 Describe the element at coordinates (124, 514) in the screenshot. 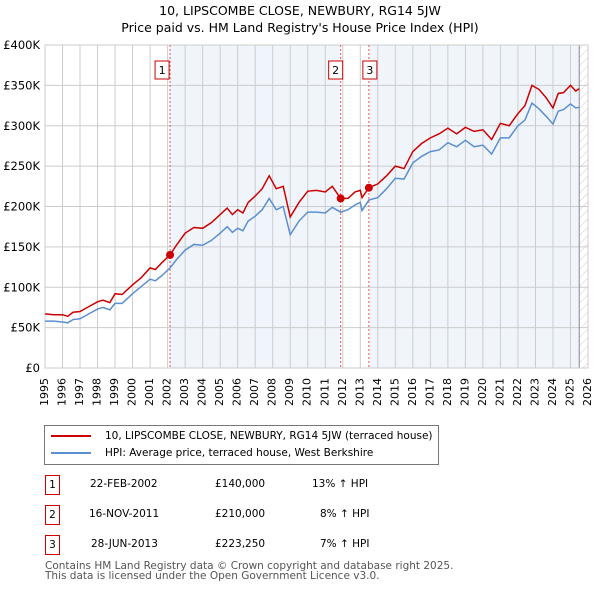

I see `sale-date: 16-NOV-2011` at that location.